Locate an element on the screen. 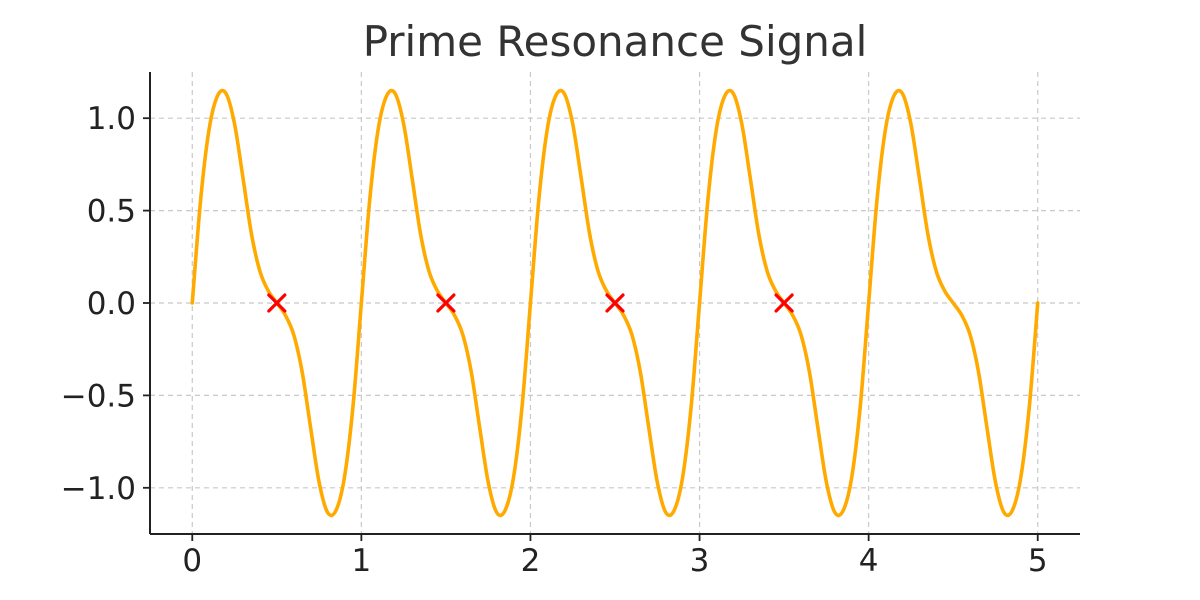 Image resolution: width=1200 pixels, height=600 pixels. y-tick-label: −0.5 is located at coordinates (98, 396).